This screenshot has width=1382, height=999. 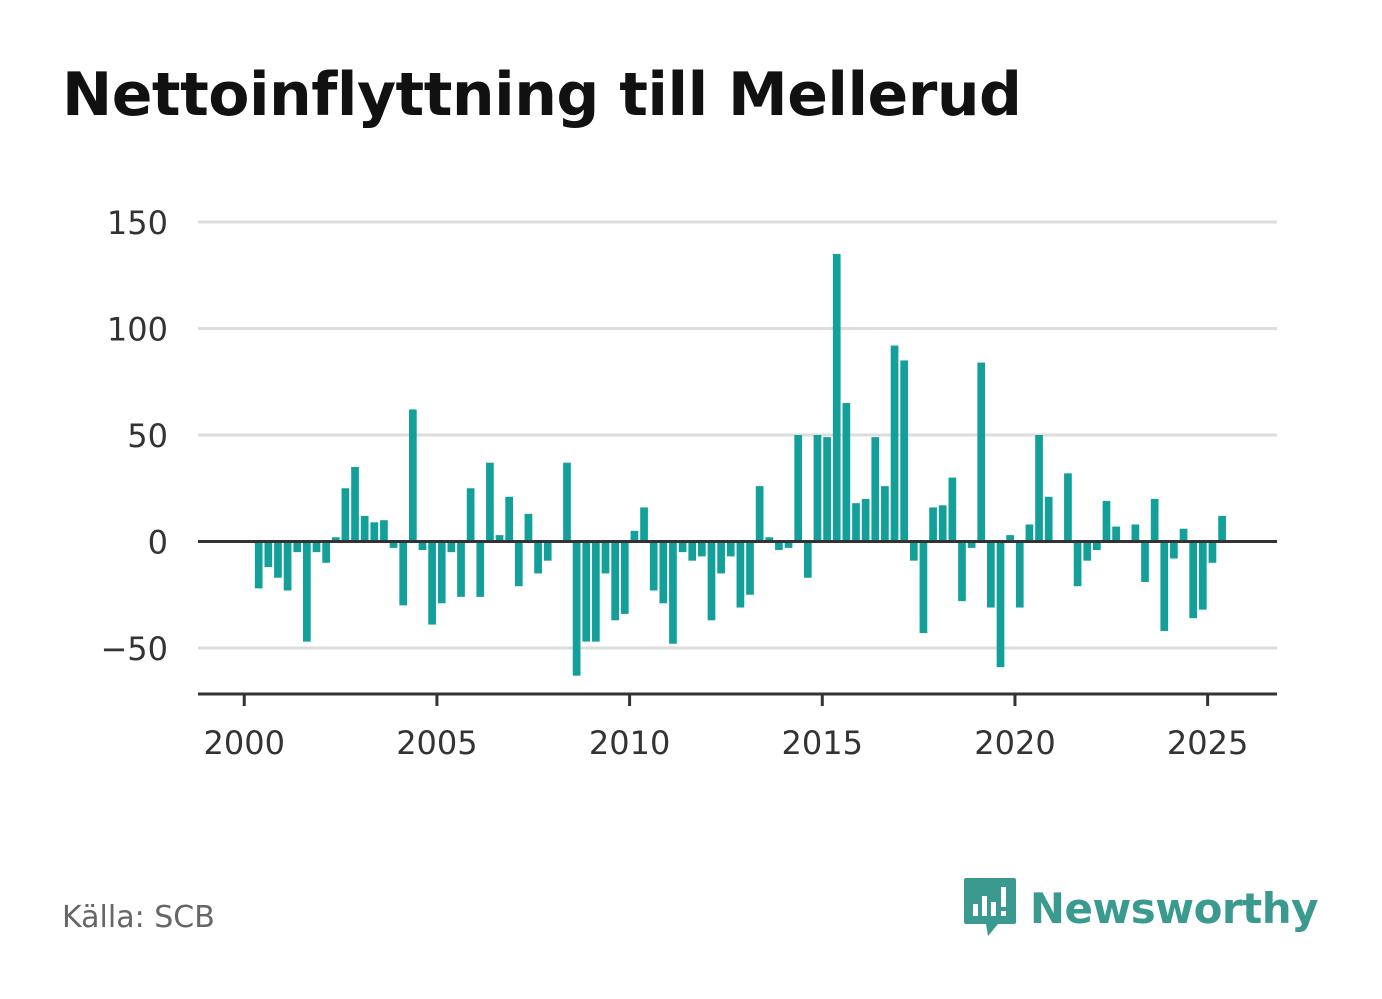 I want to click on y-tick-label: −50, so click(x=134, y=649).